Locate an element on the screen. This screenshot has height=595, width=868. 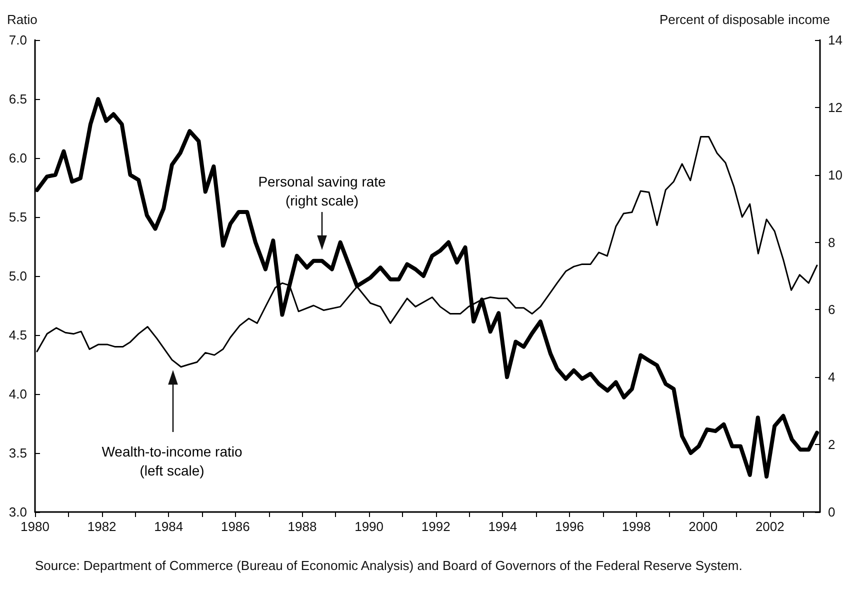
text: Wealth-to-income ratio (left scale) is located at coordinates (172, 461).